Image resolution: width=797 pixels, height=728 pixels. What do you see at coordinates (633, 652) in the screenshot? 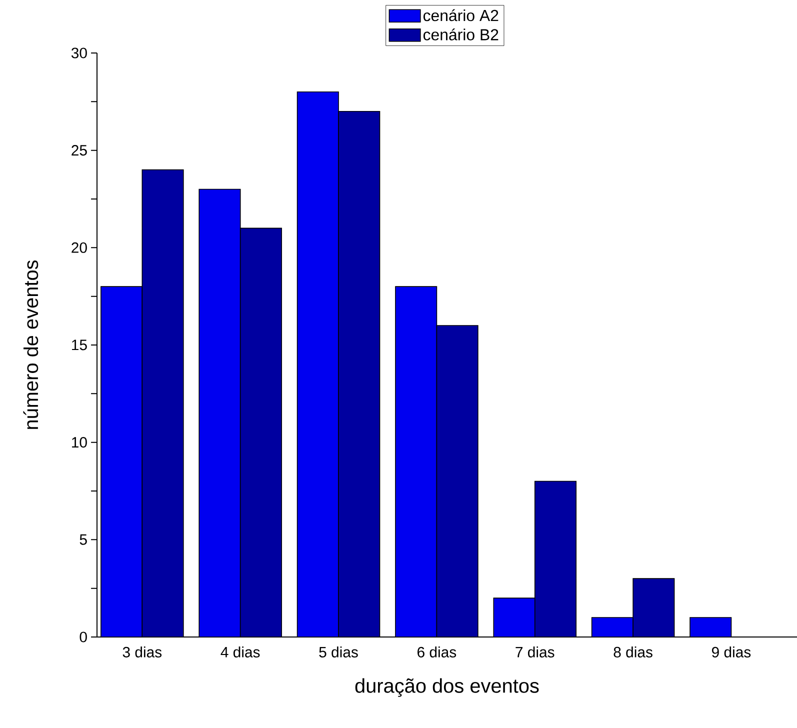
I see `x-tick-label: 8 dias` at bounding box center [633, 652].